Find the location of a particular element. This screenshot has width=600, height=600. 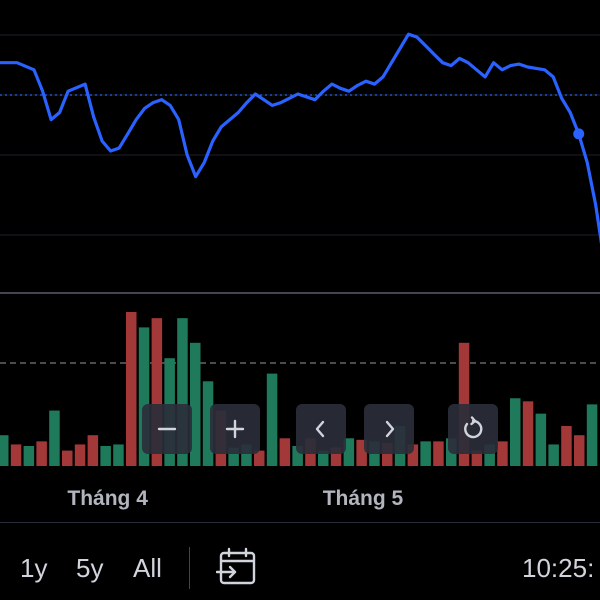

scroll-left-button is located at coordinates (321, 429).